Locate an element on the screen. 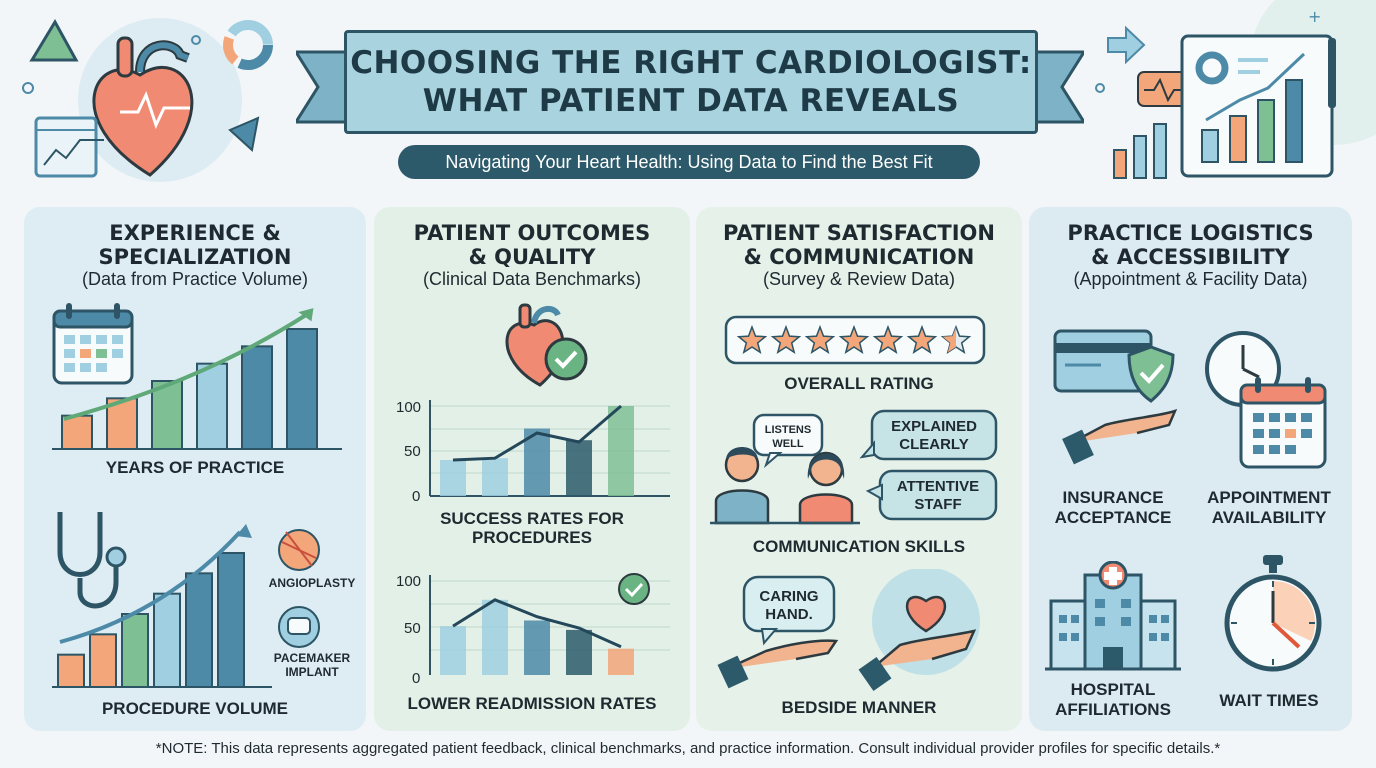 Image resolution: width=1376 pixels, height=768 pixels. speech-bubble: EXPLAINED CLEARLY is located at coordinates (928, 435).